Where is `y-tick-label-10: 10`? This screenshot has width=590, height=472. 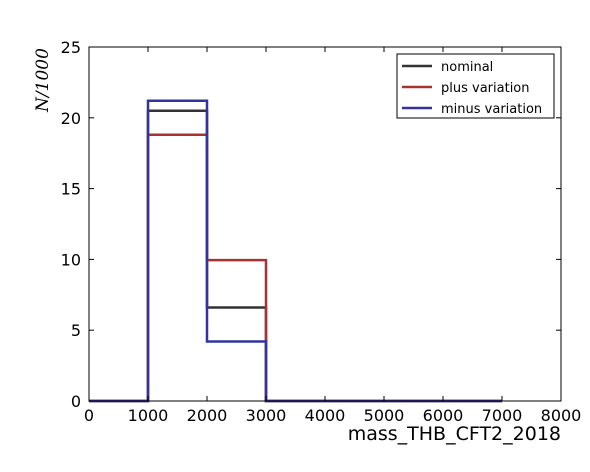
y-tick-label-10: 10 is located at coordinates (71, 259).